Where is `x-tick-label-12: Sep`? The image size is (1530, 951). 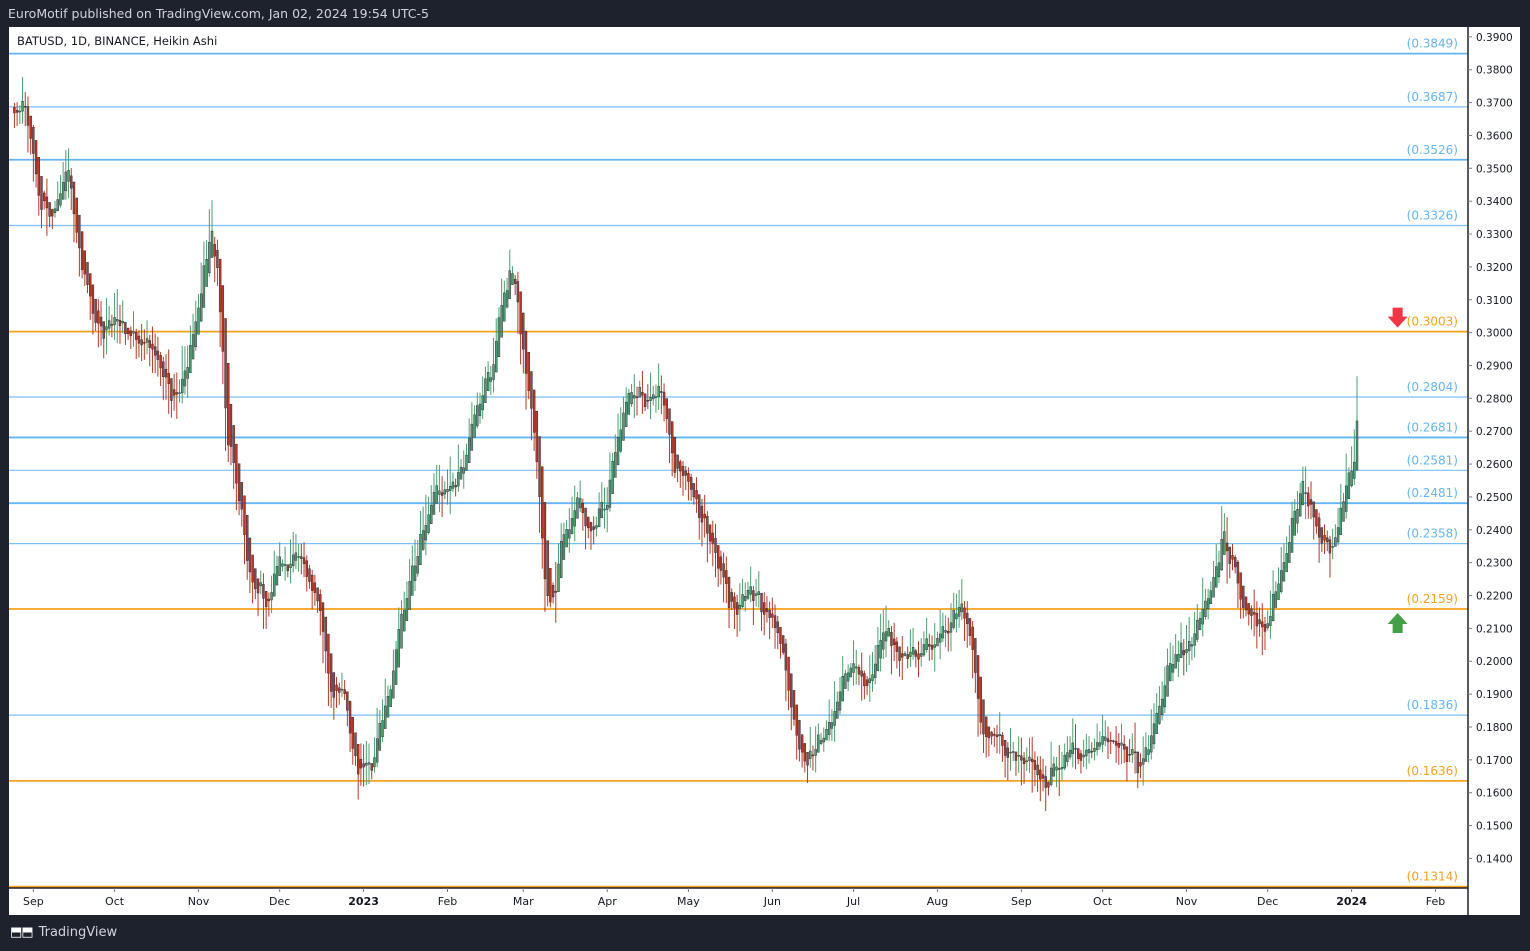
x-tick-label-12: Sep is located at coordinates (1021, 901).